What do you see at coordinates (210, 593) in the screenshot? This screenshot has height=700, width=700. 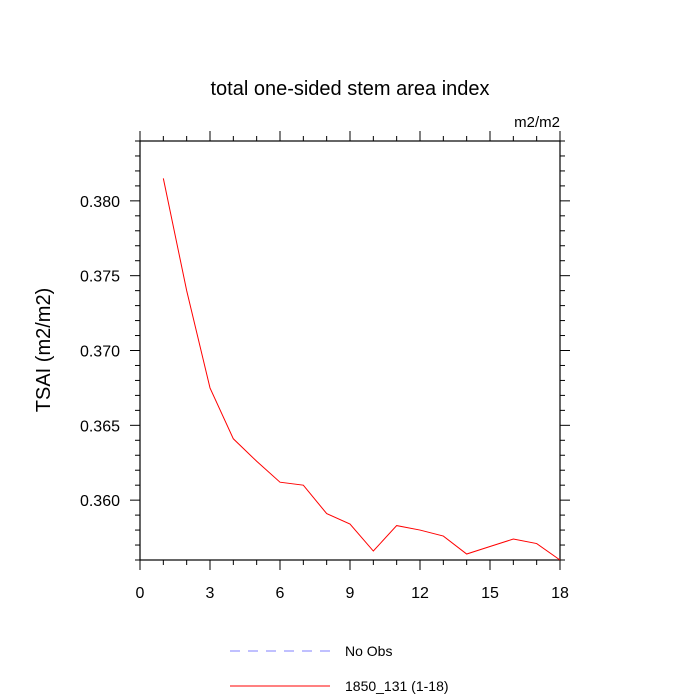 I see `x-tick-label: 3` at bounding box center [210, 593].